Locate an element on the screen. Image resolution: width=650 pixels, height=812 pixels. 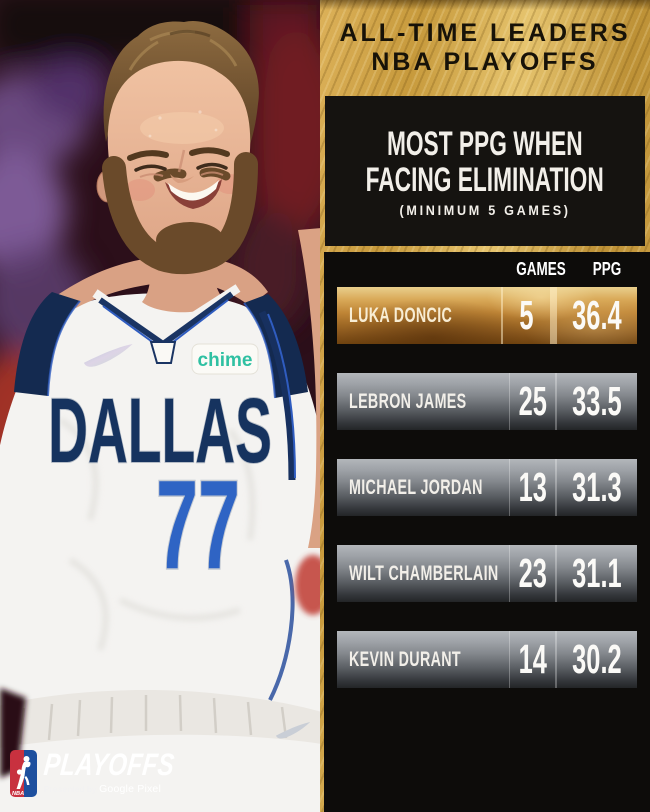
title-line-2: FACING ELIMINATION is located at coordinates (485, 178).